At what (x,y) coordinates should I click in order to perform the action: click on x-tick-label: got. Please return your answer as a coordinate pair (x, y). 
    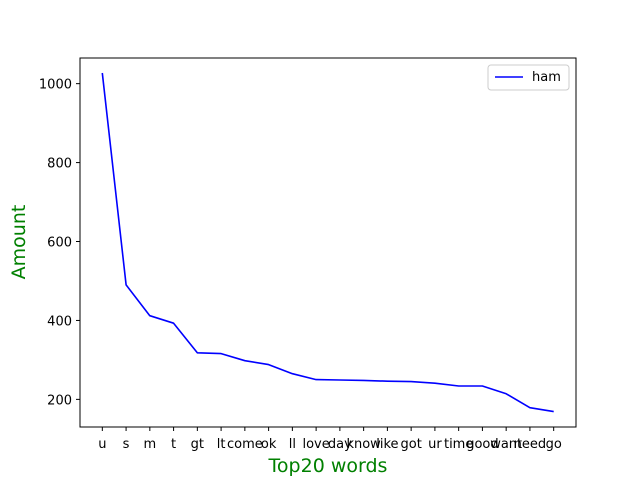
    Looking at the image, I should click on (410, 444).